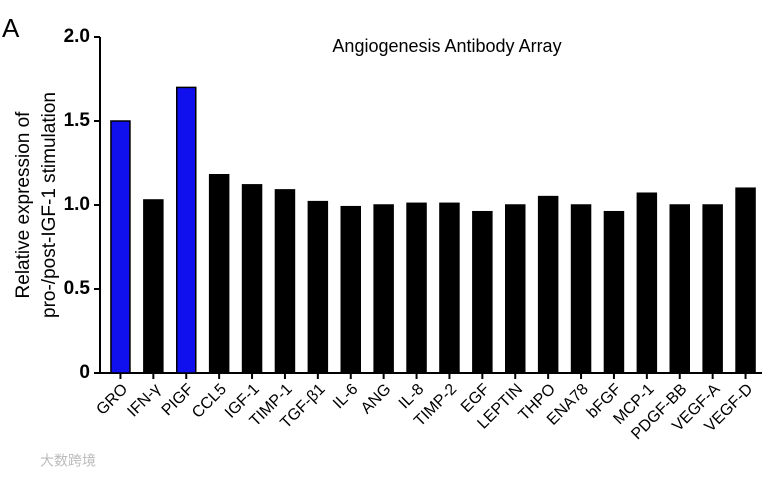 The width and height of the screenshot is (774, 479). Describe the element at coordinates (23, 205) in the screenshot. I see `y-axis-title: Relative expression of` at that location.